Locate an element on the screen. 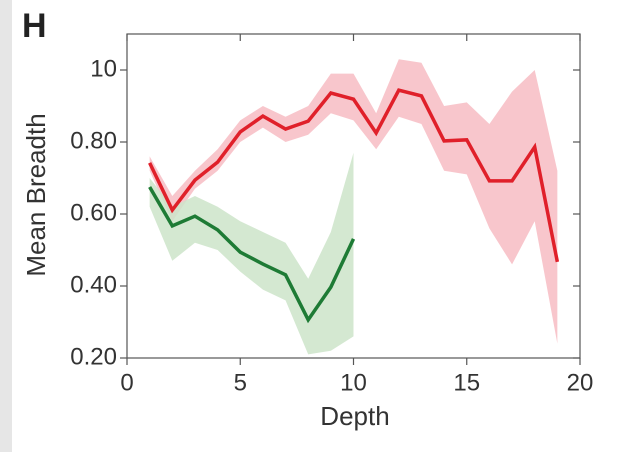  y-tick-label: 0.80 is located at coordinates (93, 140).